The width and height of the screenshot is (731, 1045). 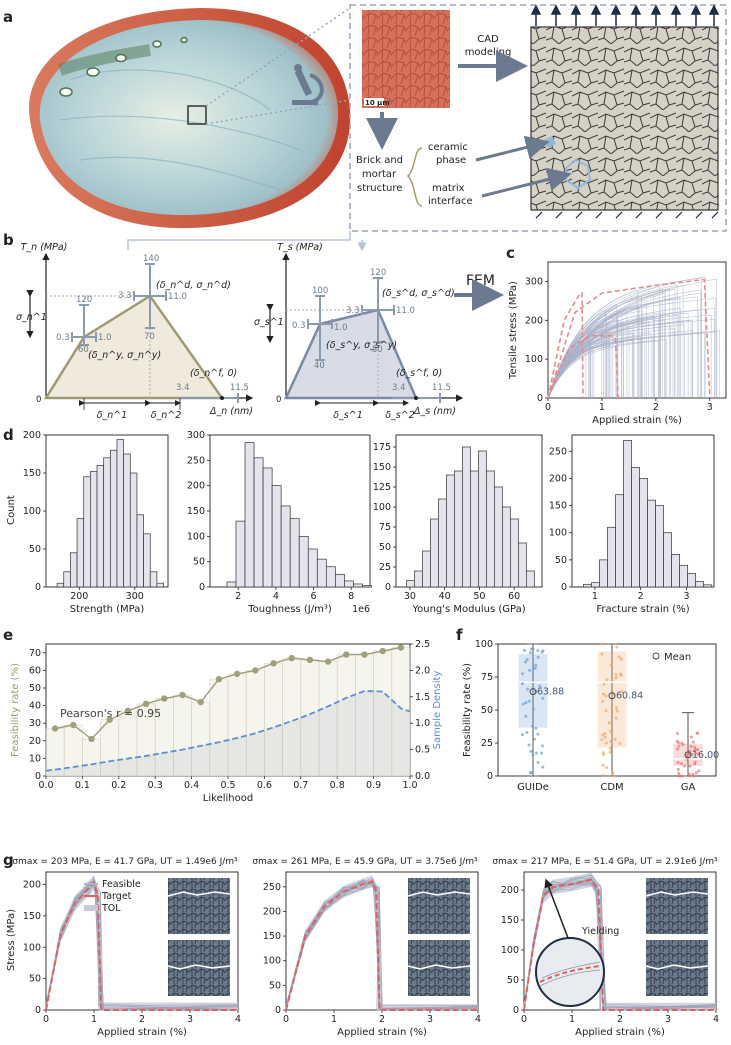 What do you see at coordinates (620, 1032) in the screenshot?
I see `x-axis-label: Applied strain (%)` at bounding box center [620, 1032].